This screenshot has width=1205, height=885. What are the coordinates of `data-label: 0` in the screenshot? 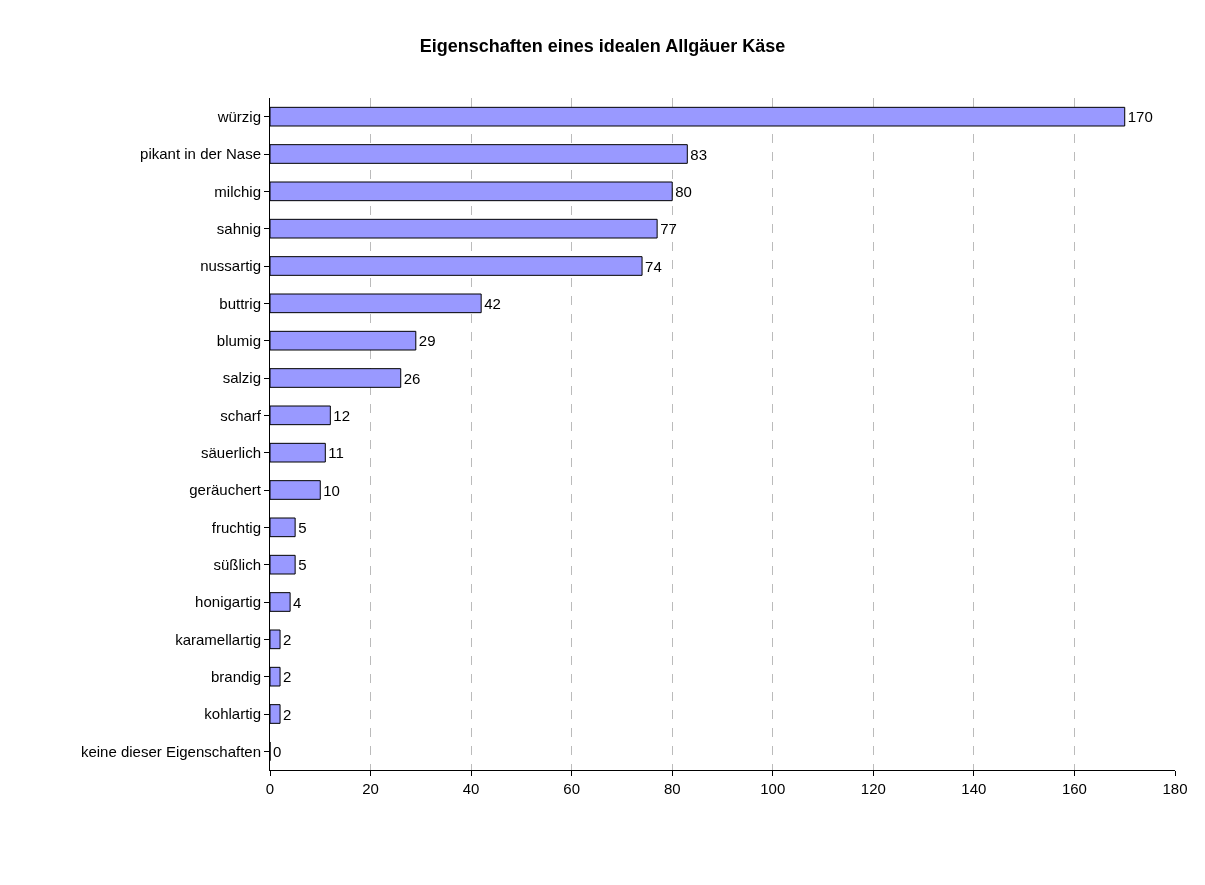 It's located at (277, 751).